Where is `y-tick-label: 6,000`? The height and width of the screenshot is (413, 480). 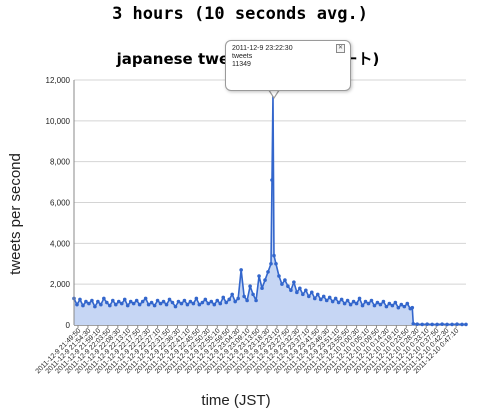 y-tick-label: 6,000 is located at coordinates (60, 203).